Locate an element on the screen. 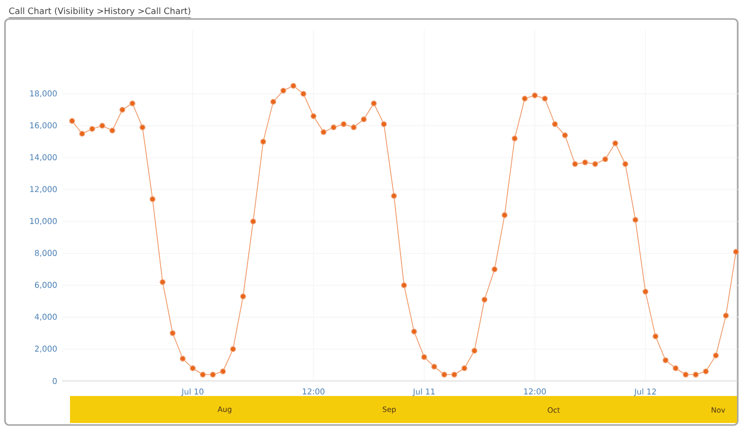  x-tick-label: Jul 12 is located at coordinates (645, 392).